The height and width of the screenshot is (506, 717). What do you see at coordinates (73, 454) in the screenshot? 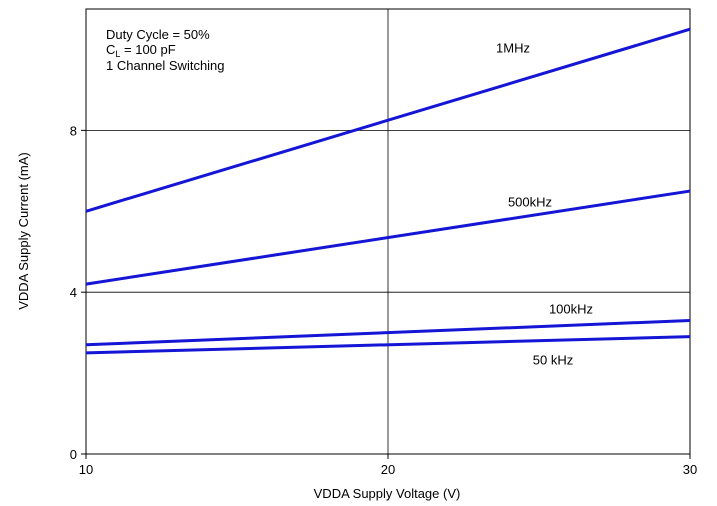
I see `y-tick-label: 0` at bounding box center [73, 454].